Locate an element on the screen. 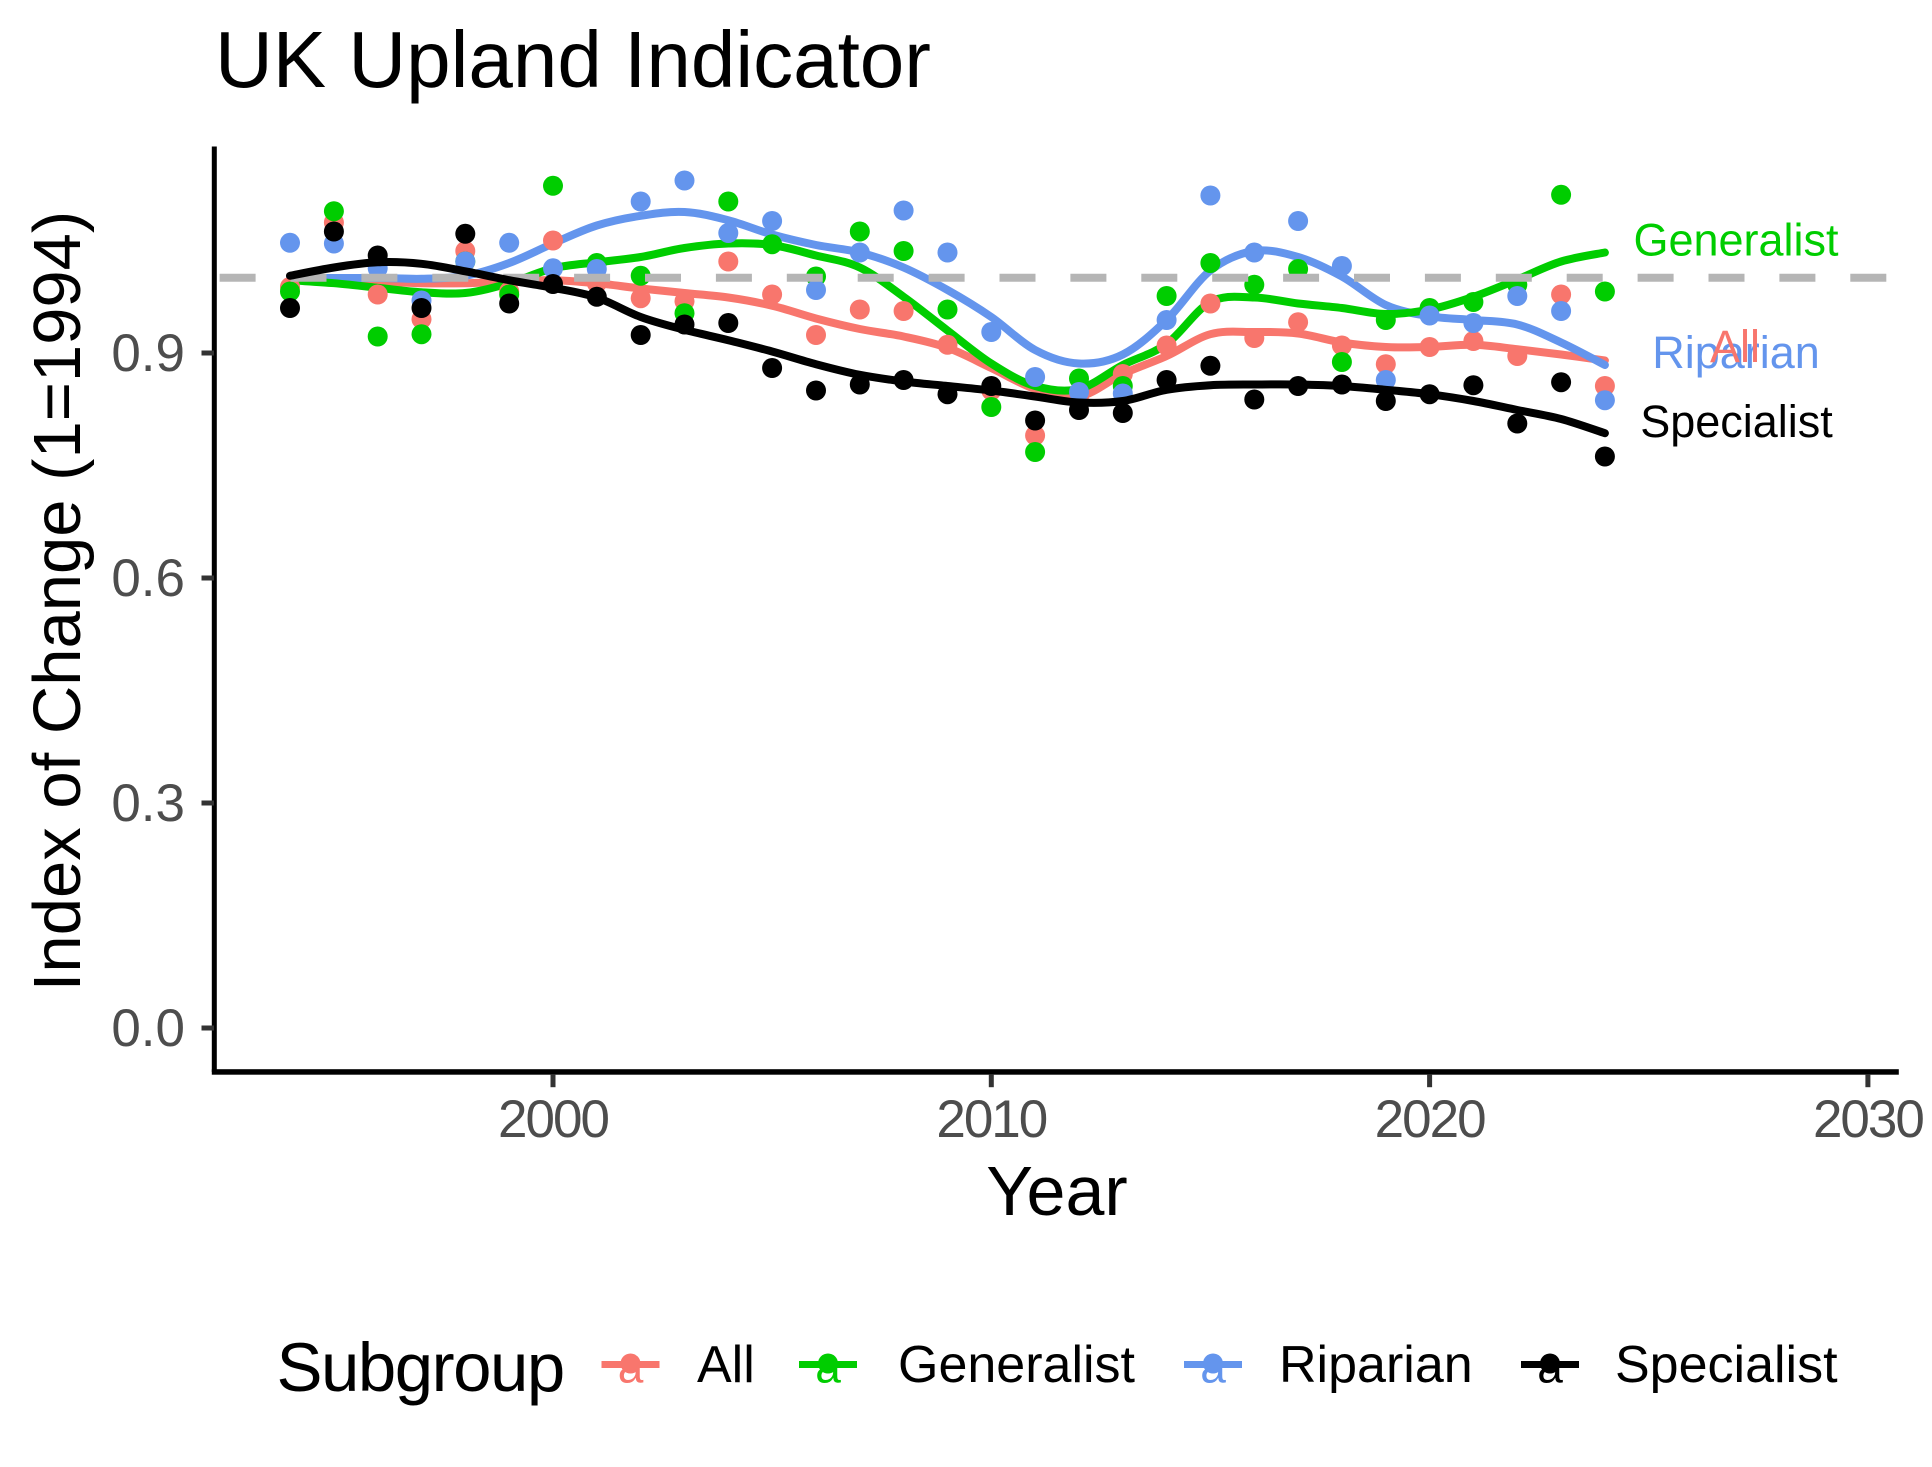  svg-text: Year is located at coordinates (1056, 1191).